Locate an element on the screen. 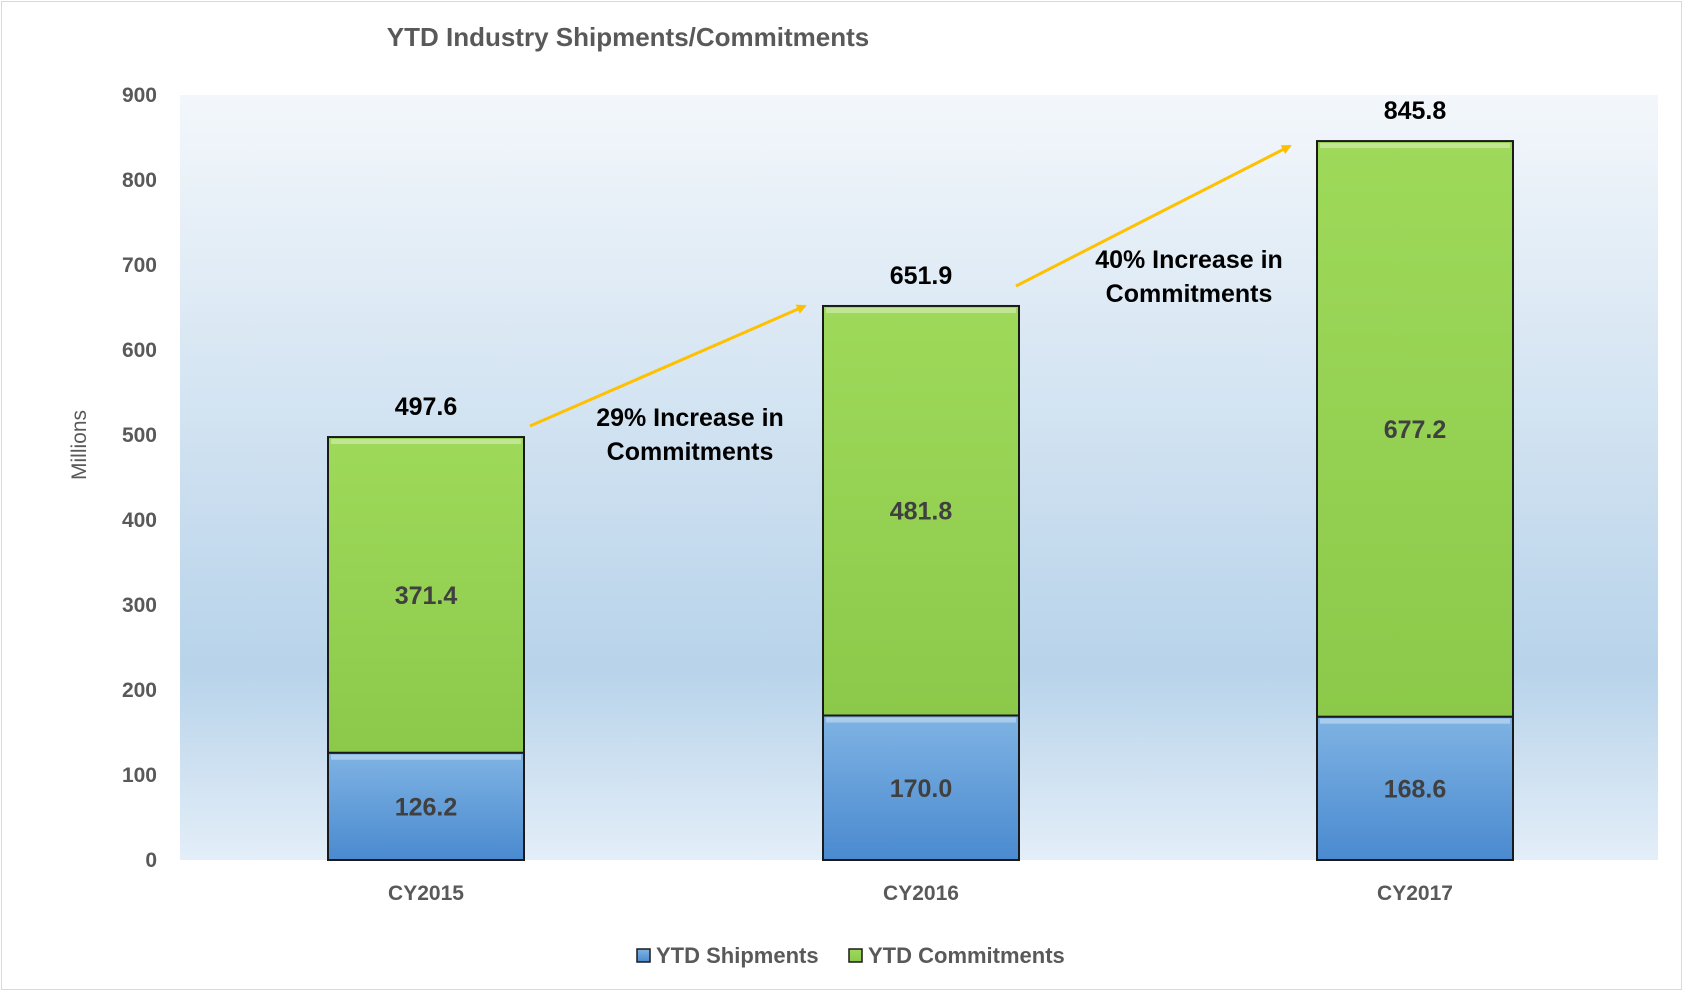  y-tick-label: 900 is located at coordinates (139, 95).